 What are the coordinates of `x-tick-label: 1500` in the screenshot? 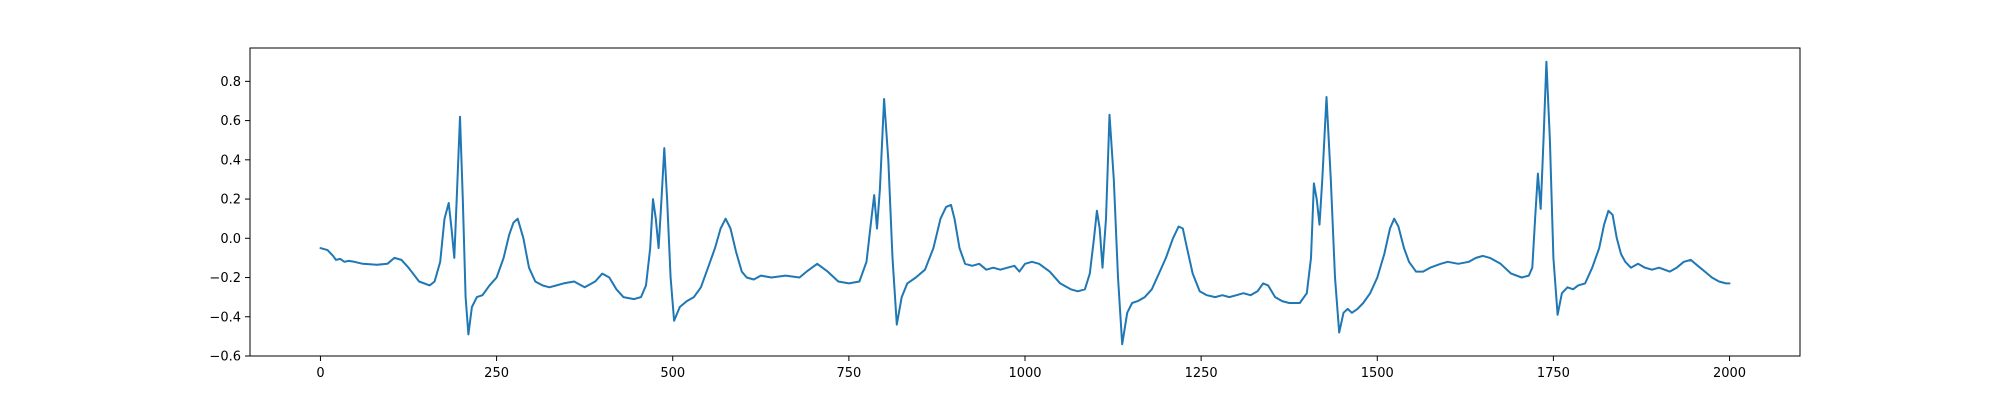 It's located at (1377, 373).